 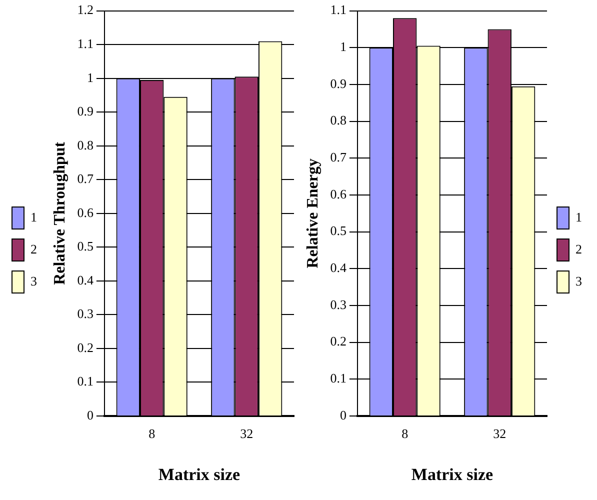 What do you see at coordinates (85, 10) in the screenshot?
I see `y-tick-label: 1.2` at bounding box center [85, 10].